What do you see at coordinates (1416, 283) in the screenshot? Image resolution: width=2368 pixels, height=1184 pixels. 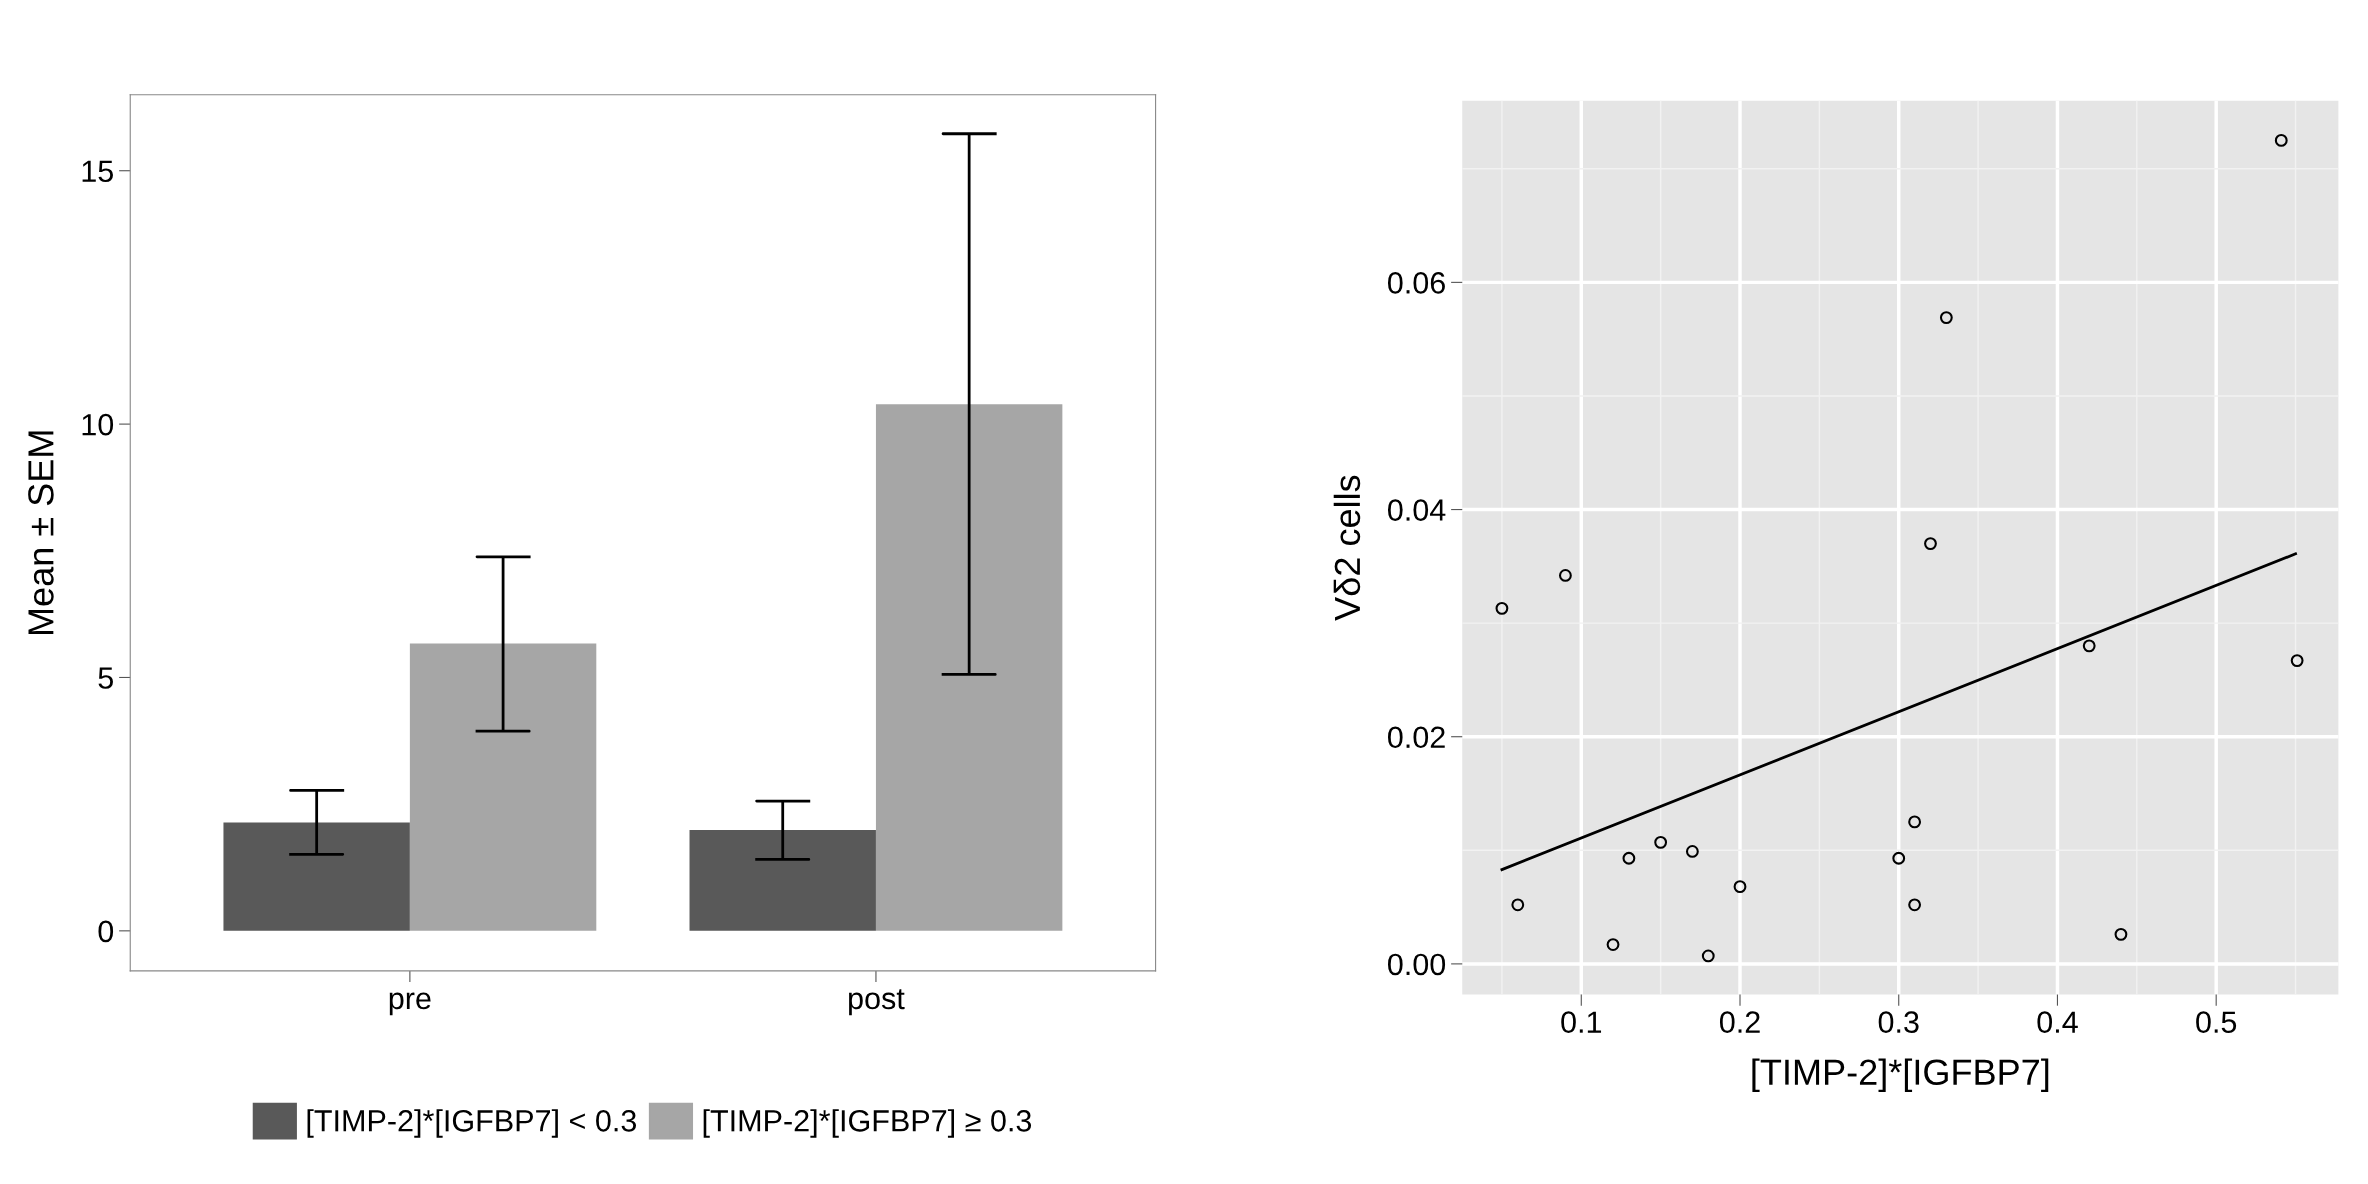 I see `y-tick-label: 0.06` at bounding box center [1416, 283].